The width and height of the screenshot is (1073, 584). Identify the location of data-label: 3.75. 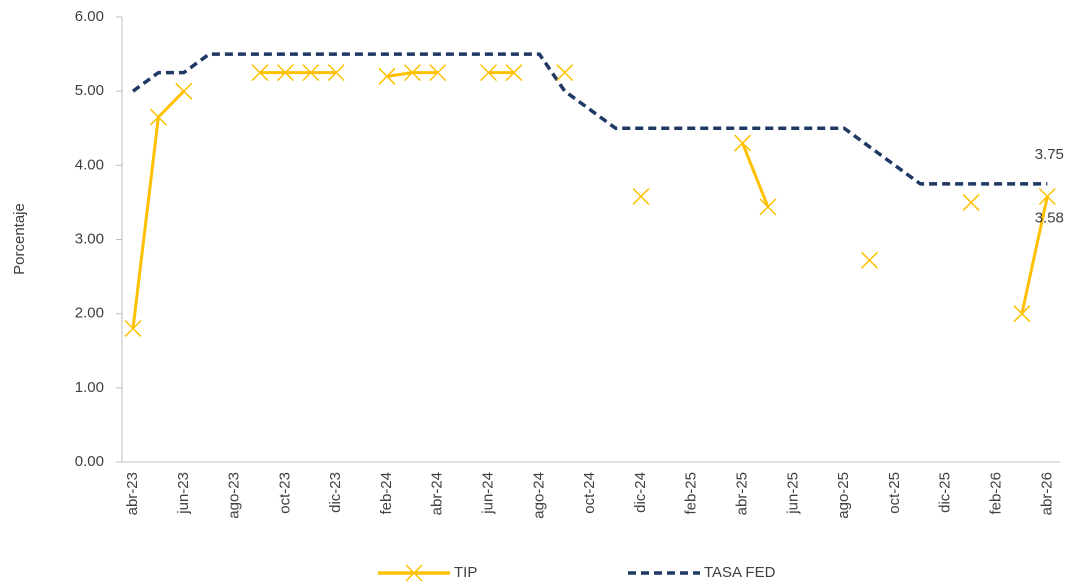
(1049, 154).